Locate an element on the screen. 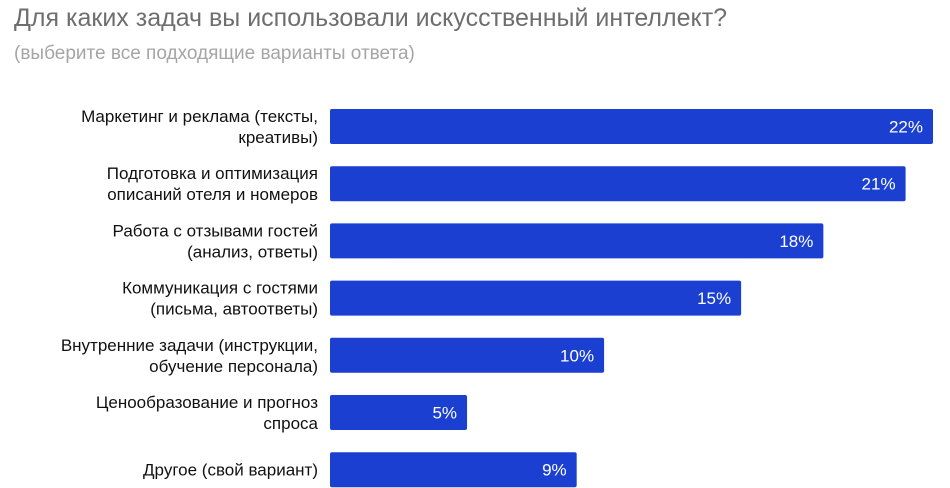 This screenshot has width=950, height=488. category-label: Коммуникация с гостями is located at coordinates (220, 288).